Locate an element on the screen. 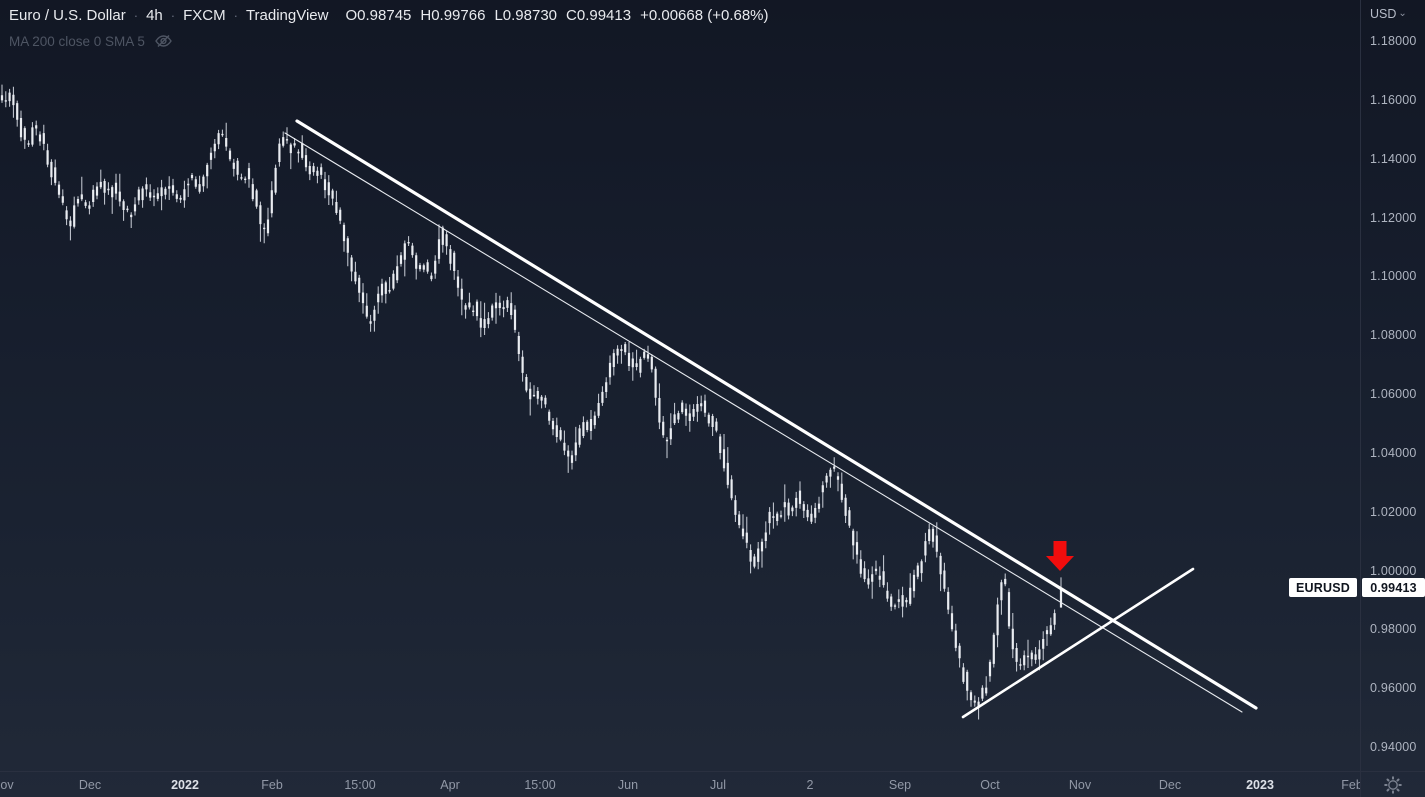 This screenshot has width=1425, height=797. symbol-title: Euro / U.S. Dollar is located at coordinates (67, 15).